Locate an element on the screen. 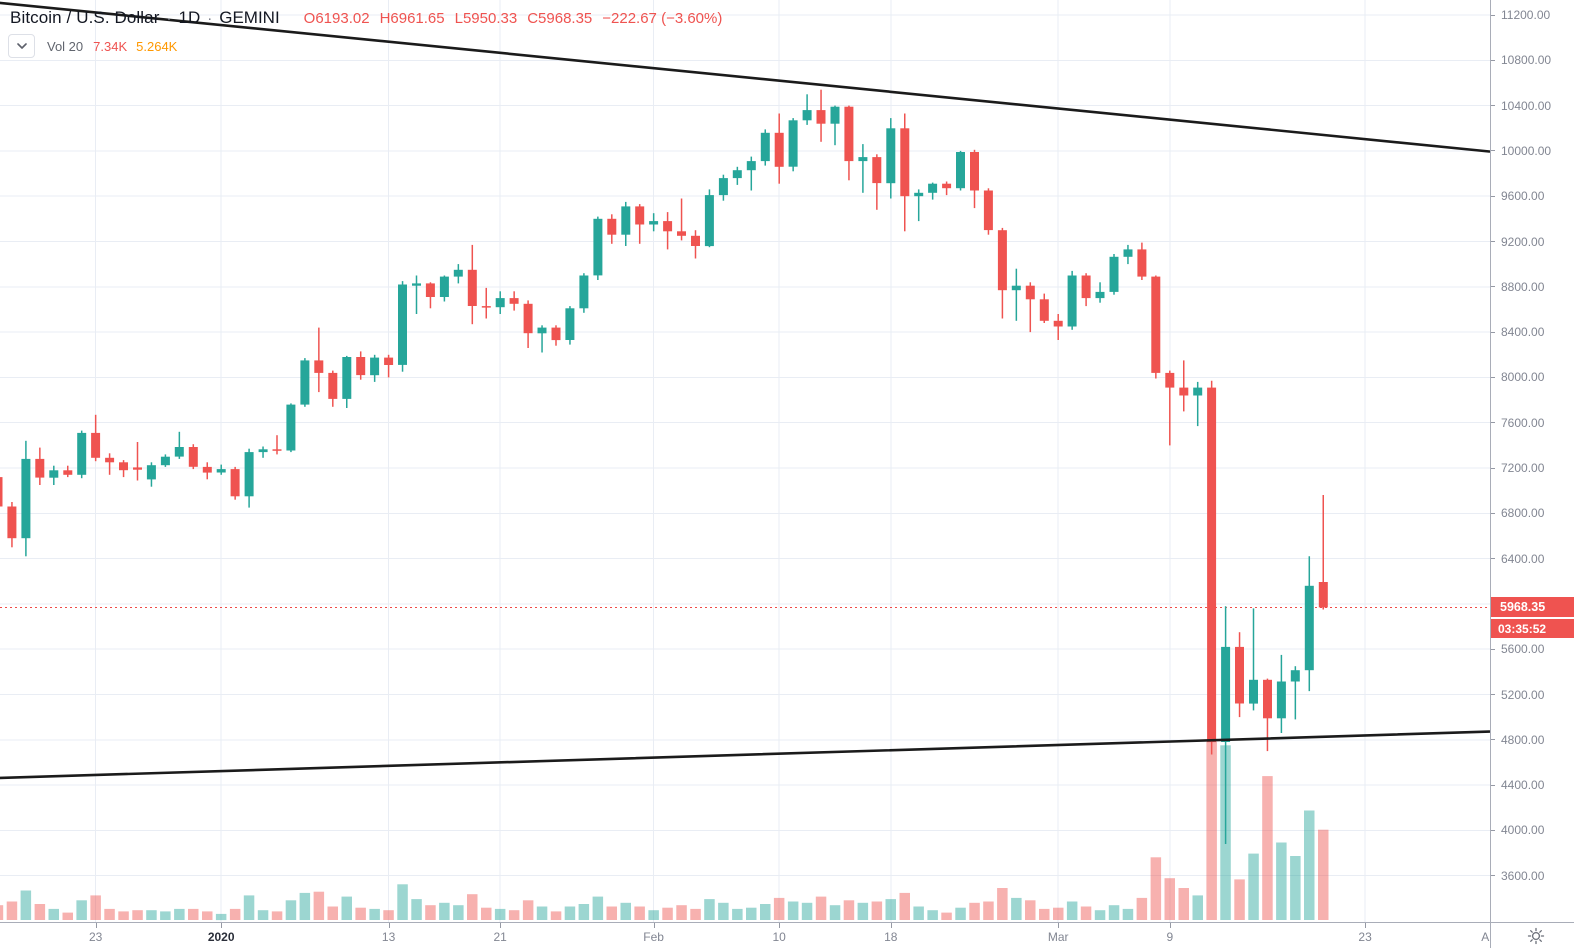 The image size is (1574, 948). open-value: O6193.02 is located at coordinates (336, 18).